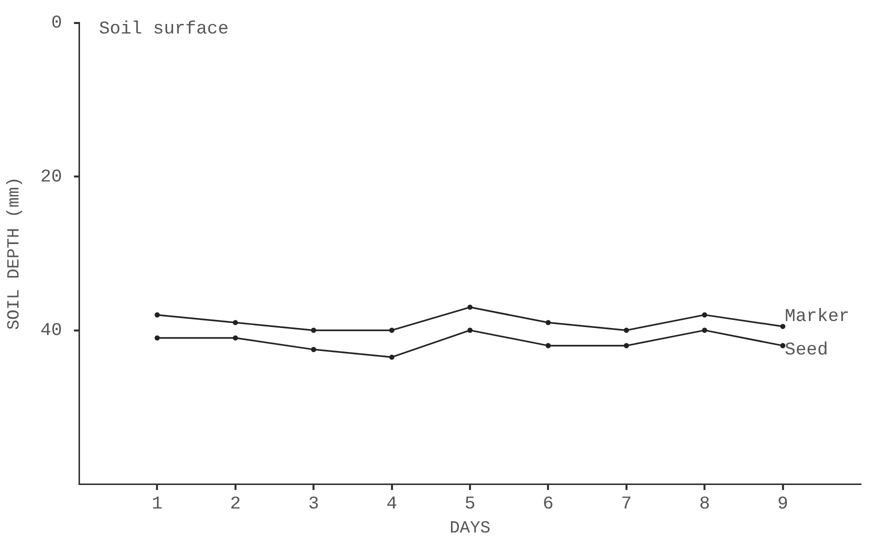  I want to click on x-tick-label: 2, so click(235, 504).